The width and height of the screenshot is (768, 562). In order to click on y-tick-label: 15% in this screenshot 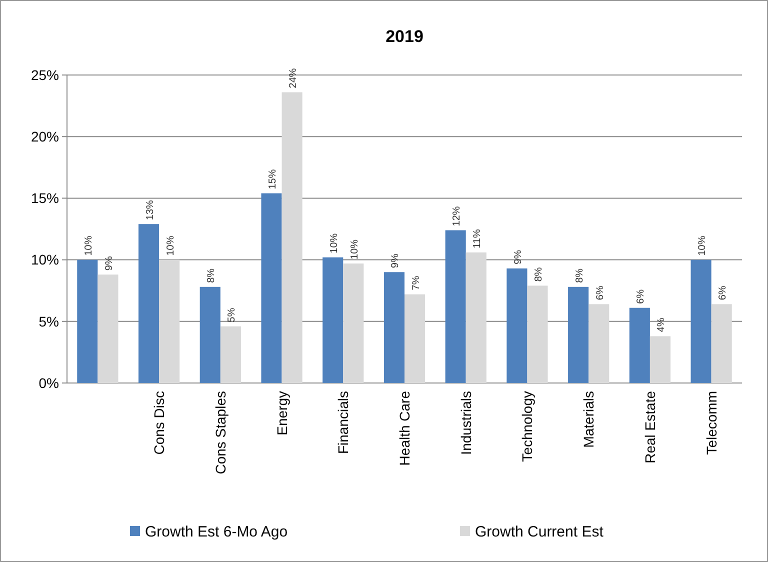, I will do `click(44, 198)`.